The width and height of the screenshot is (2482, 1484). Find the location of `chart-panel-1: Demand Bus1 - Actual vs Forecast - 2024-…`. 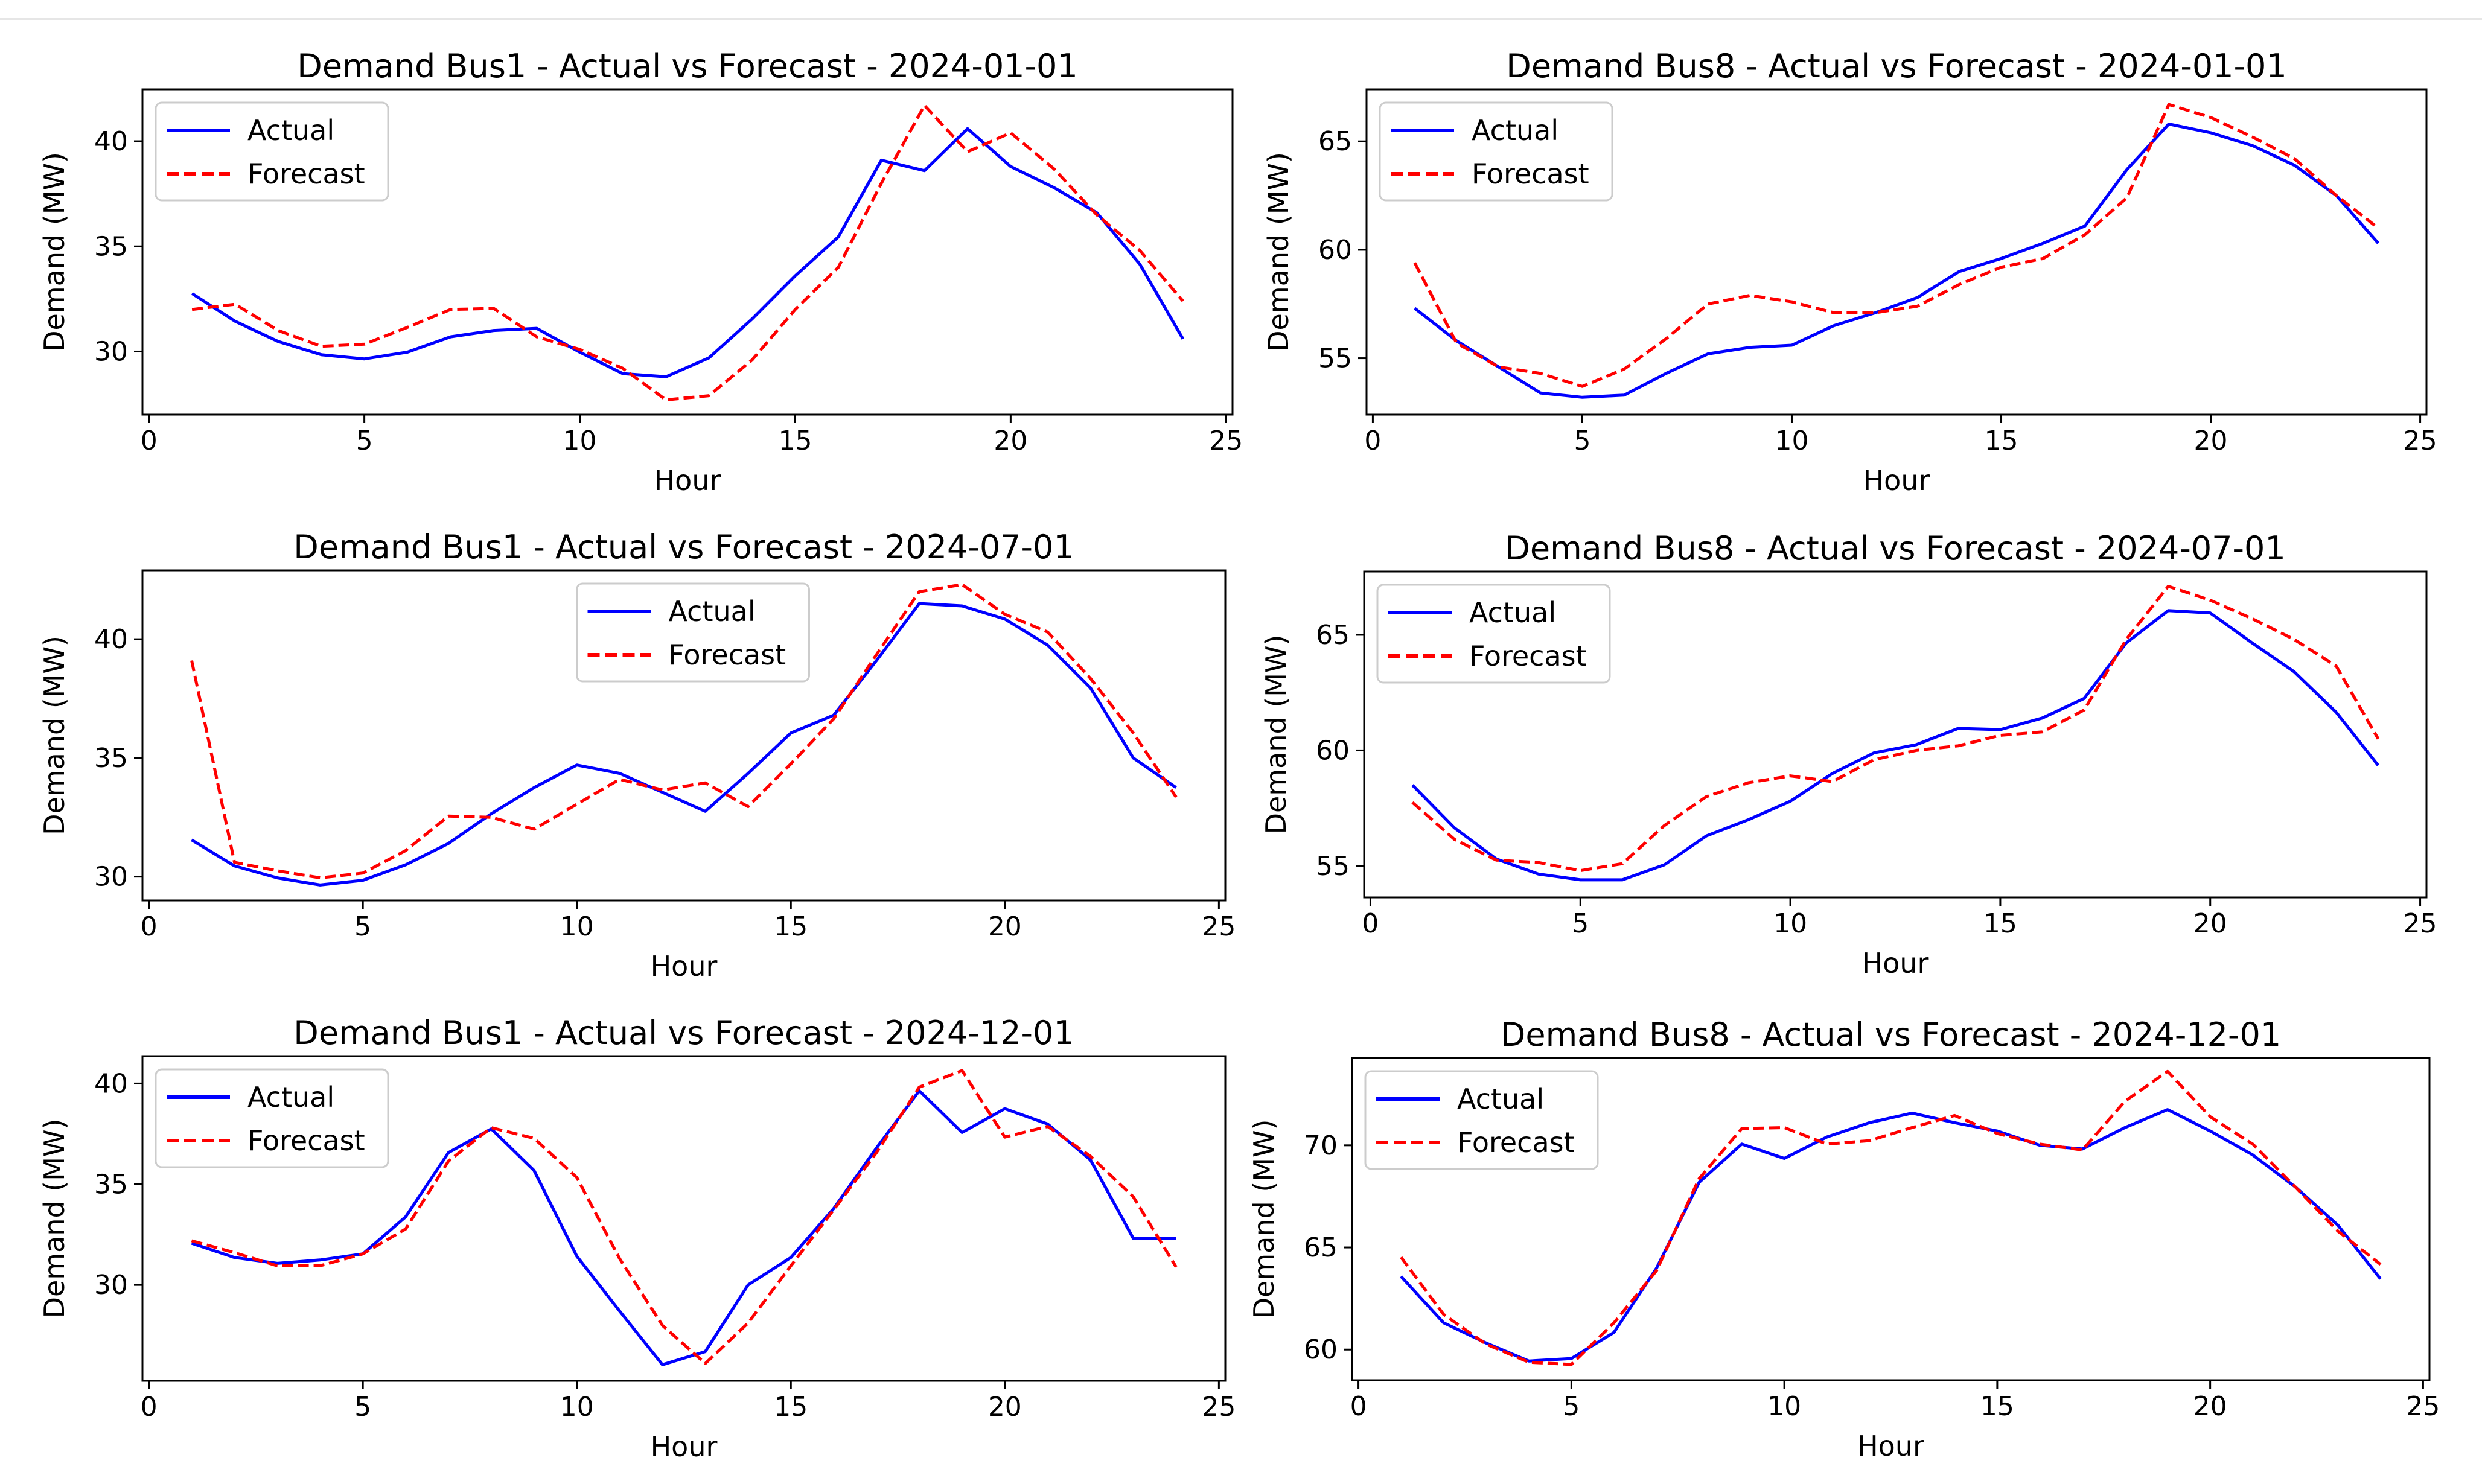

chart-panel-1: Demand Bus1 - Actual vs Forecast - 2024-… is located at coordinates (640, 272).